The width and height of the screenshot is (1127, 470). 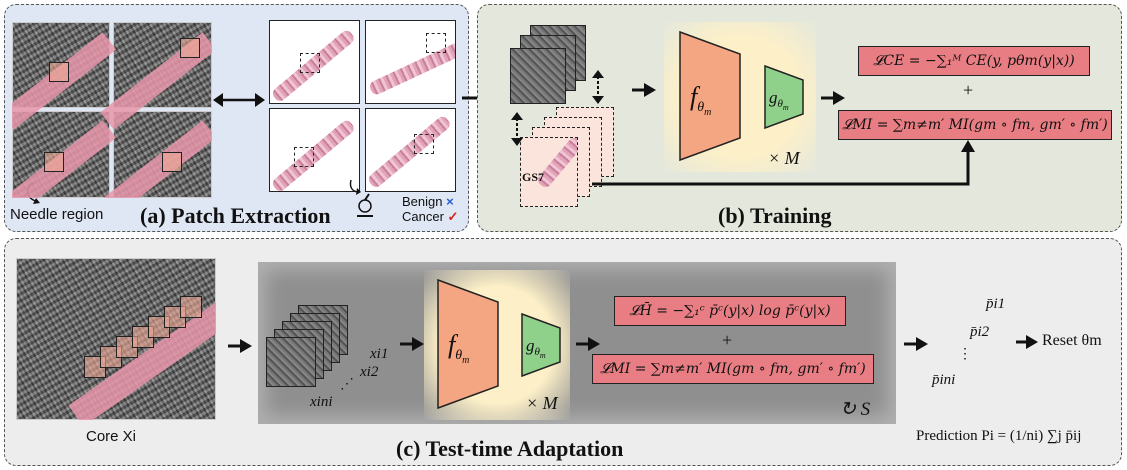 What do you see at coordinates (1072, 340) in the screenshot?
I see `reset-label: Reset θm` at bounding box center [1072, 340].